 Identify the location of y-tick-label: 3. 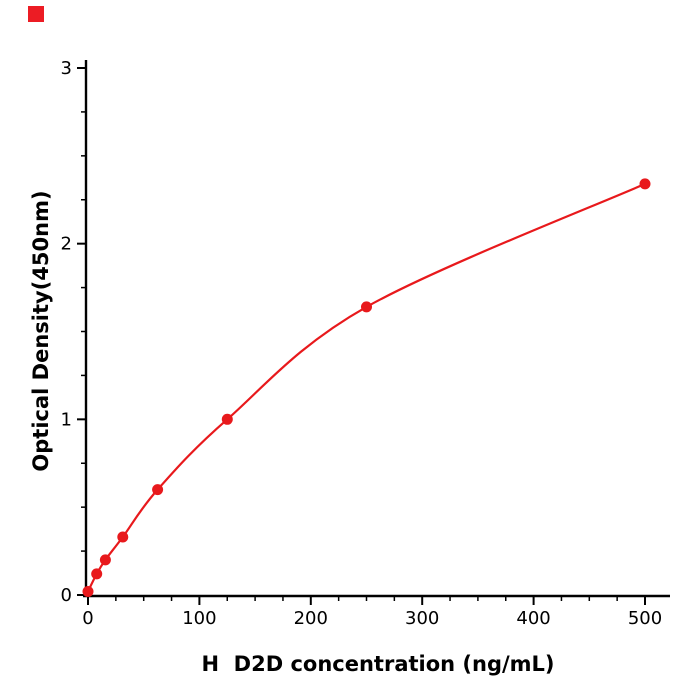
(66, 68).